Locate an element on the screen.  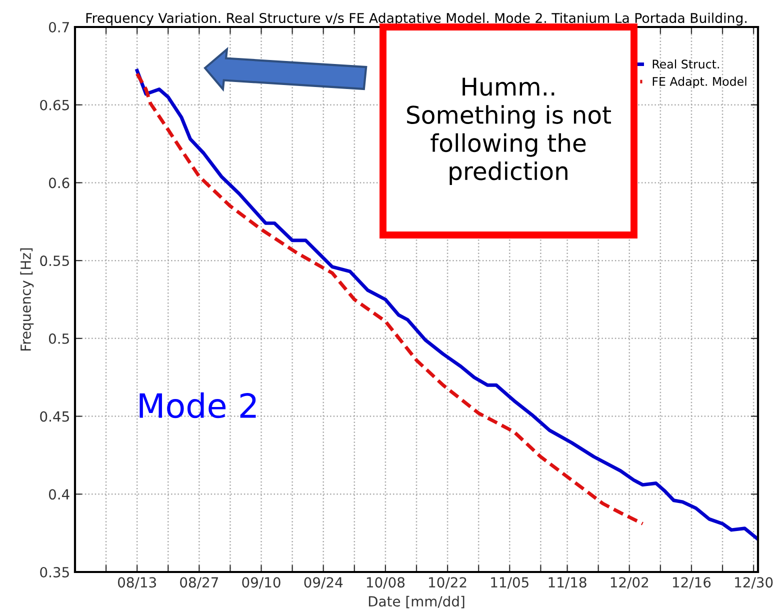
x-tick-label: 12/16 is located at coordinates (691, 583).